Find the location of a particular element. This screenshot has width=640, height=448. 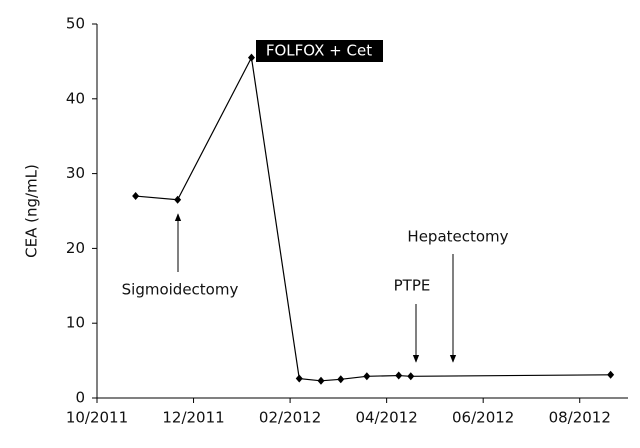

y-tick-label: 10 is located at coordinates (75, 323).